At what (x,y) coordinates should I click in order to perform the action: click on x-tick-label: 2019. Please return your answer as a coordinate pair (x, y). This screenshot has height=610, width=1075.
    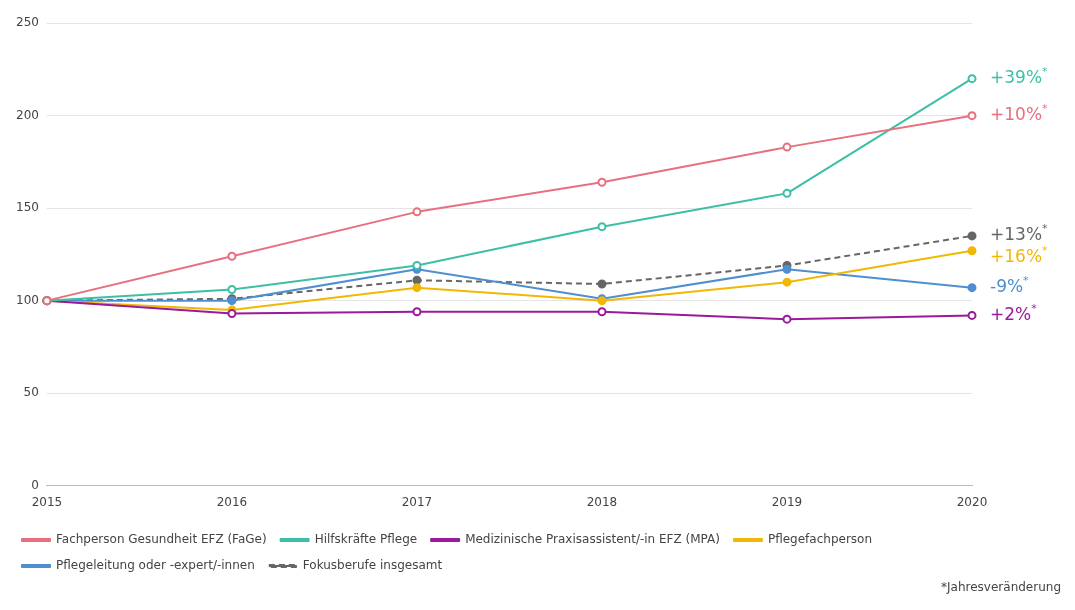
    Looking at the image, I should click on (787, 501).